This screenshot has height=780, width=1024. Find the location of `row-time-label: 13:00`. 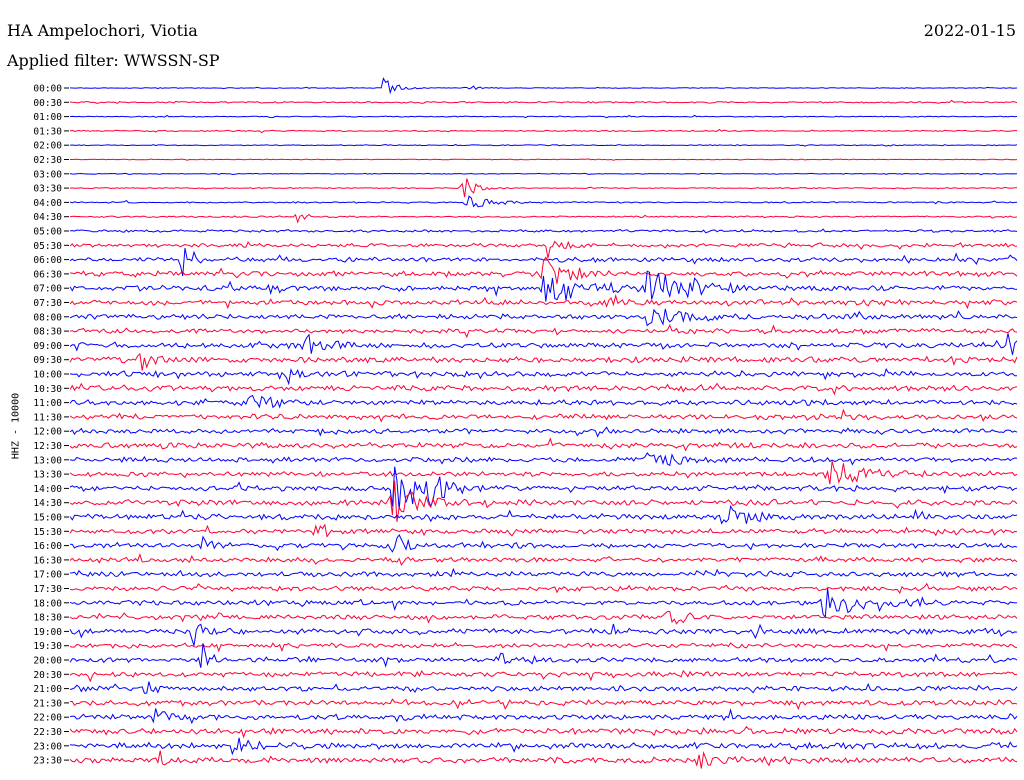

row-time-label: 13:00 is located at coordinates (47, 460).